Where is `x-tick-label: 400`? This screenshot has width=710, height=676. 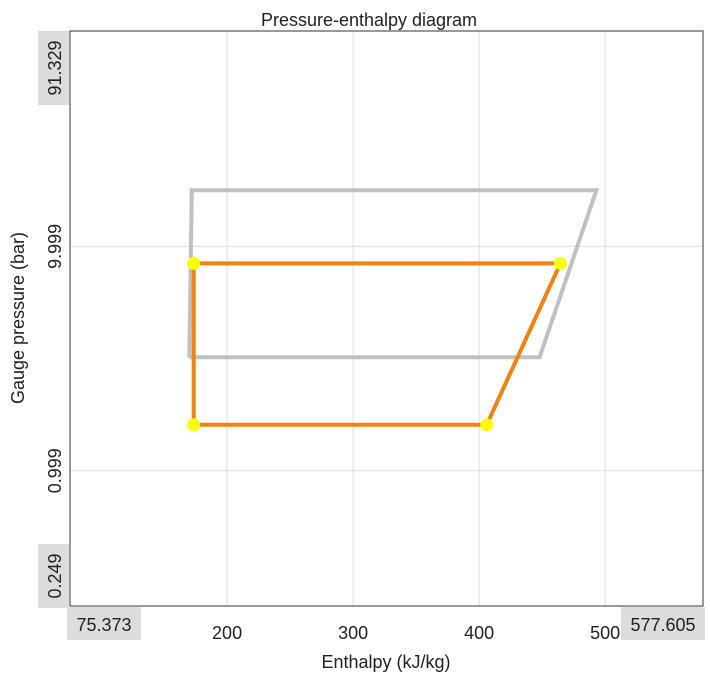 x-tick-label: 400 is located at coordinates (479, 633).